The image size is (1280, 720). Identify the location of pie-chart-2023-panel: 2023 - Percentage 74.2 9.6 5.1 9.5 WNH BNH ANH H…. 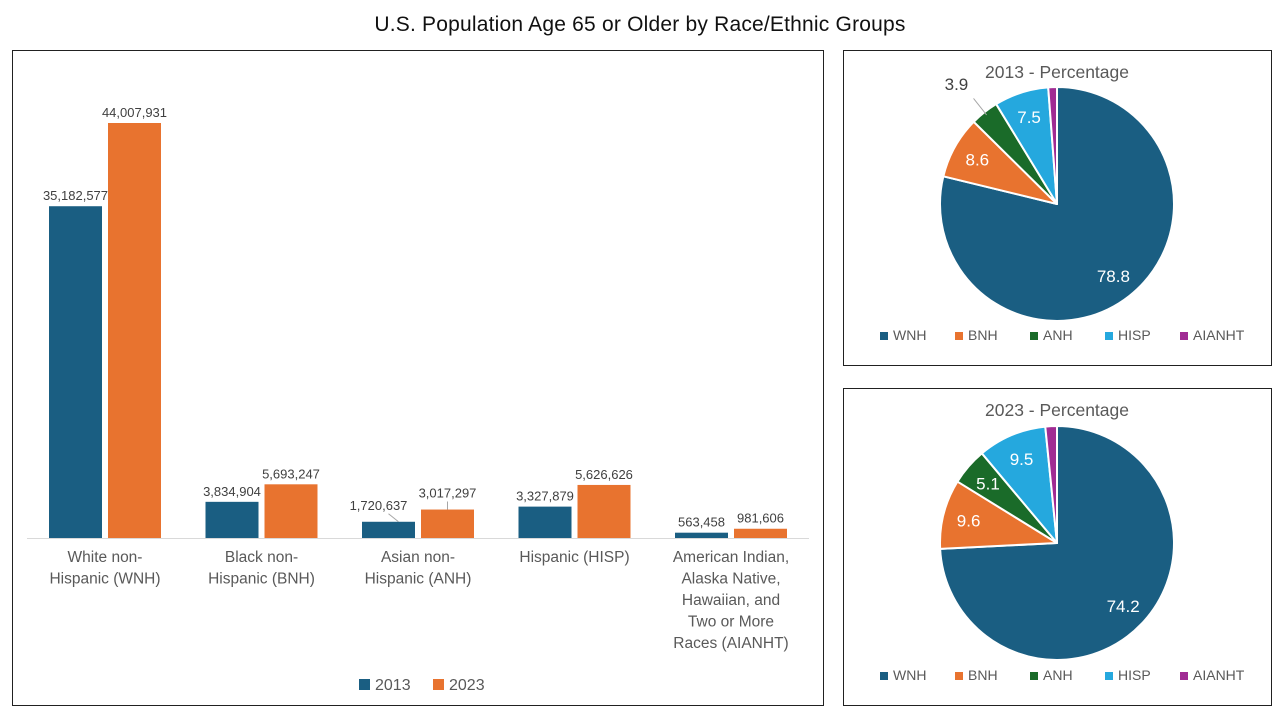
(1057, 547).